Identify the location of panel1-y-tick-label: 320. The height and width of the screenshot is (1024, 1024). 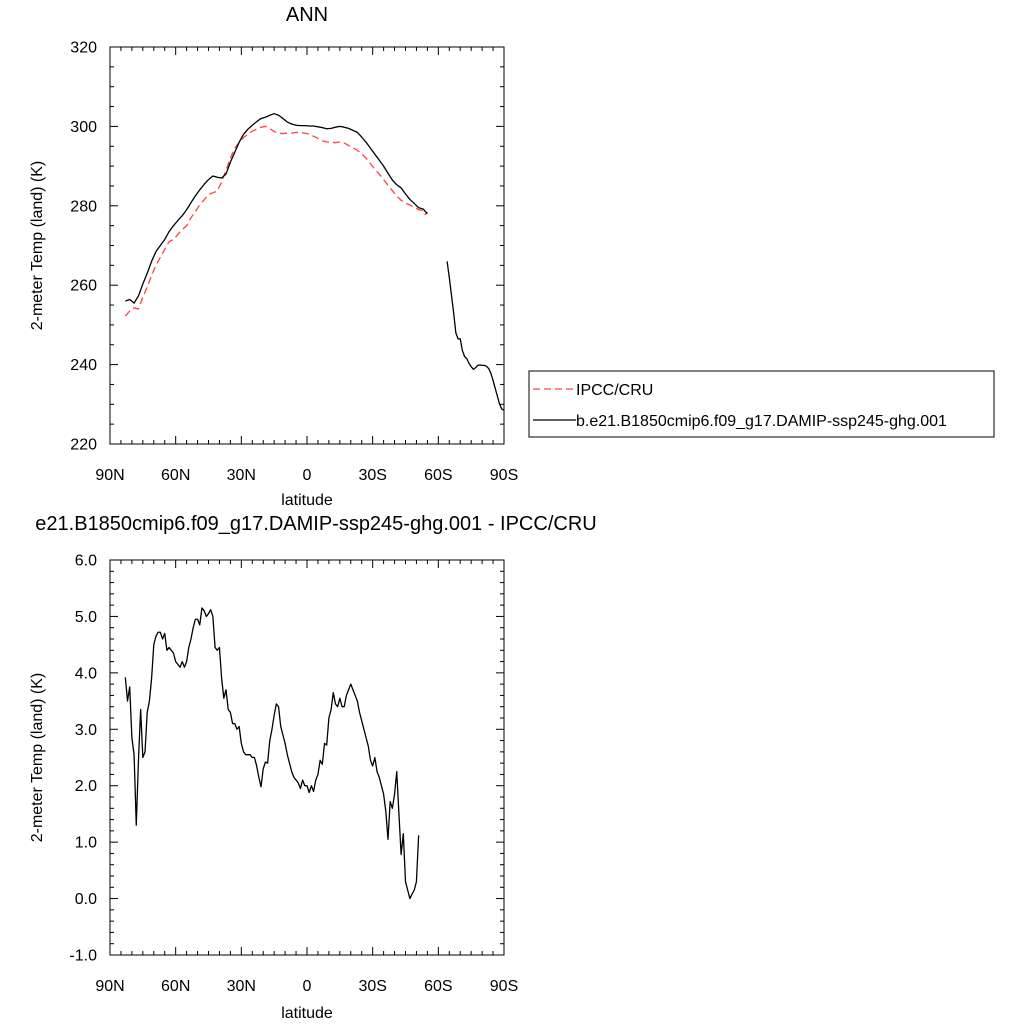
(83, 48).